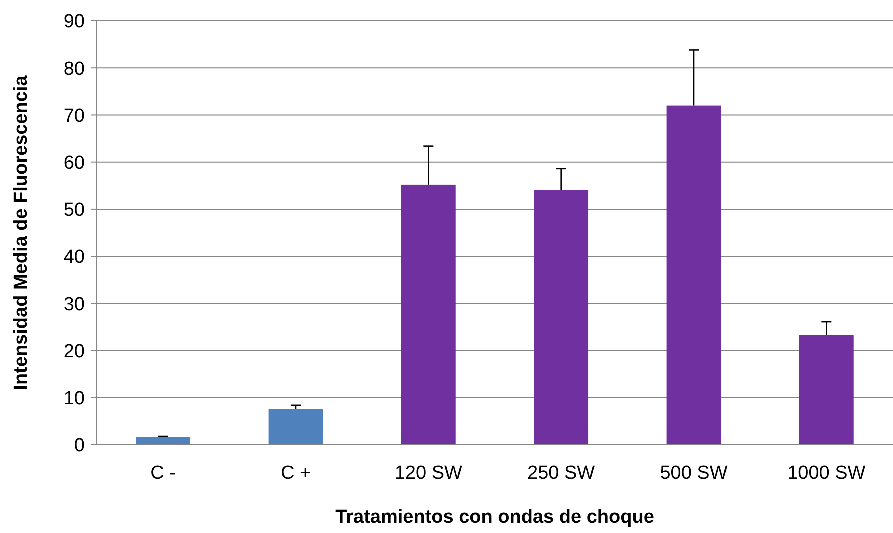  Describe the element at coordinates (74, 257) in the screenshot. I see `y-tick-label: 40` at that location.